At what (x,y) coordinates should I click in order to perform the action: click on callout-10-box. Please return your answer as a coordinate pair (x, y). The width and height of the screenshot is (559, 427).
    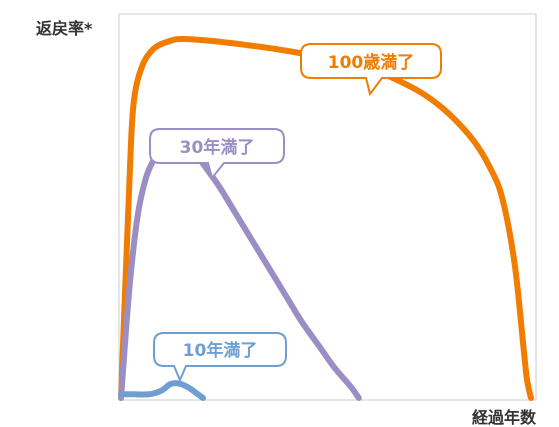
    Looking at the image, I should click on (220, 357).